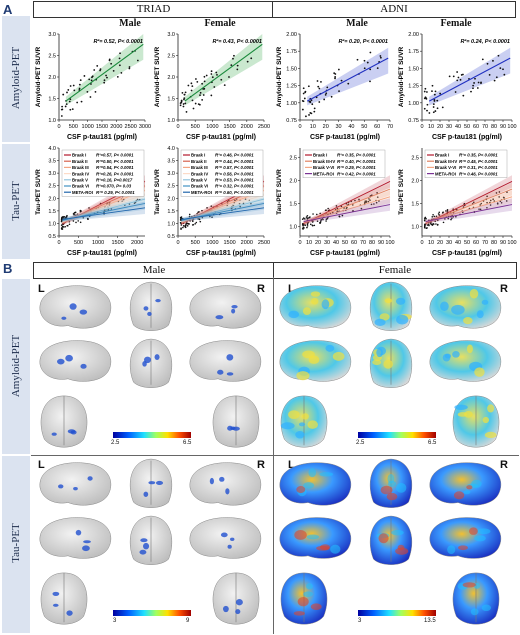 This screenshot has width=520, height=635. I want to click on legend-stat: R²= 0.32, P< 0.0001, so click(234, 186).